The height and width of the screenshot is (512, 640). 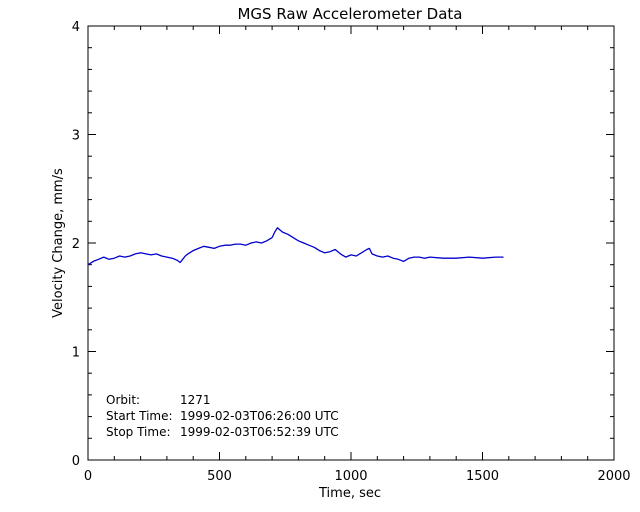 What do you see at coordinates (139, 416) in the screenshot?
I see `annotation-label-start-time: Start Time:` at bounding box center [139, 416].